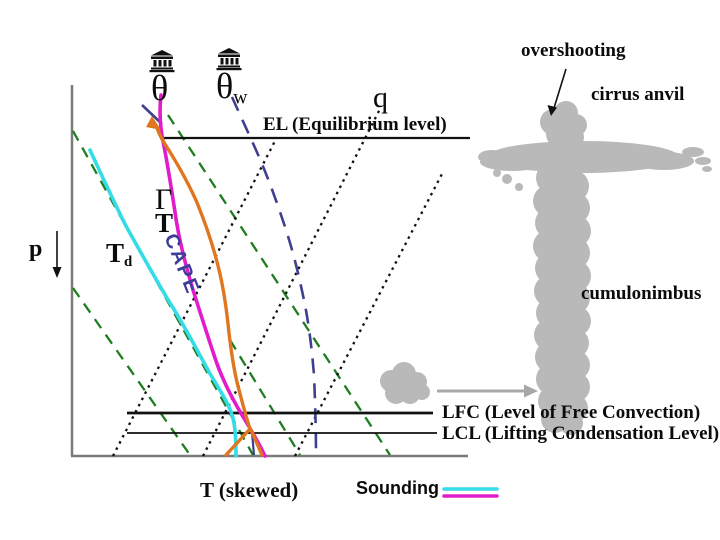  I want to click on building-icon-thetaw, so click(229, 59).